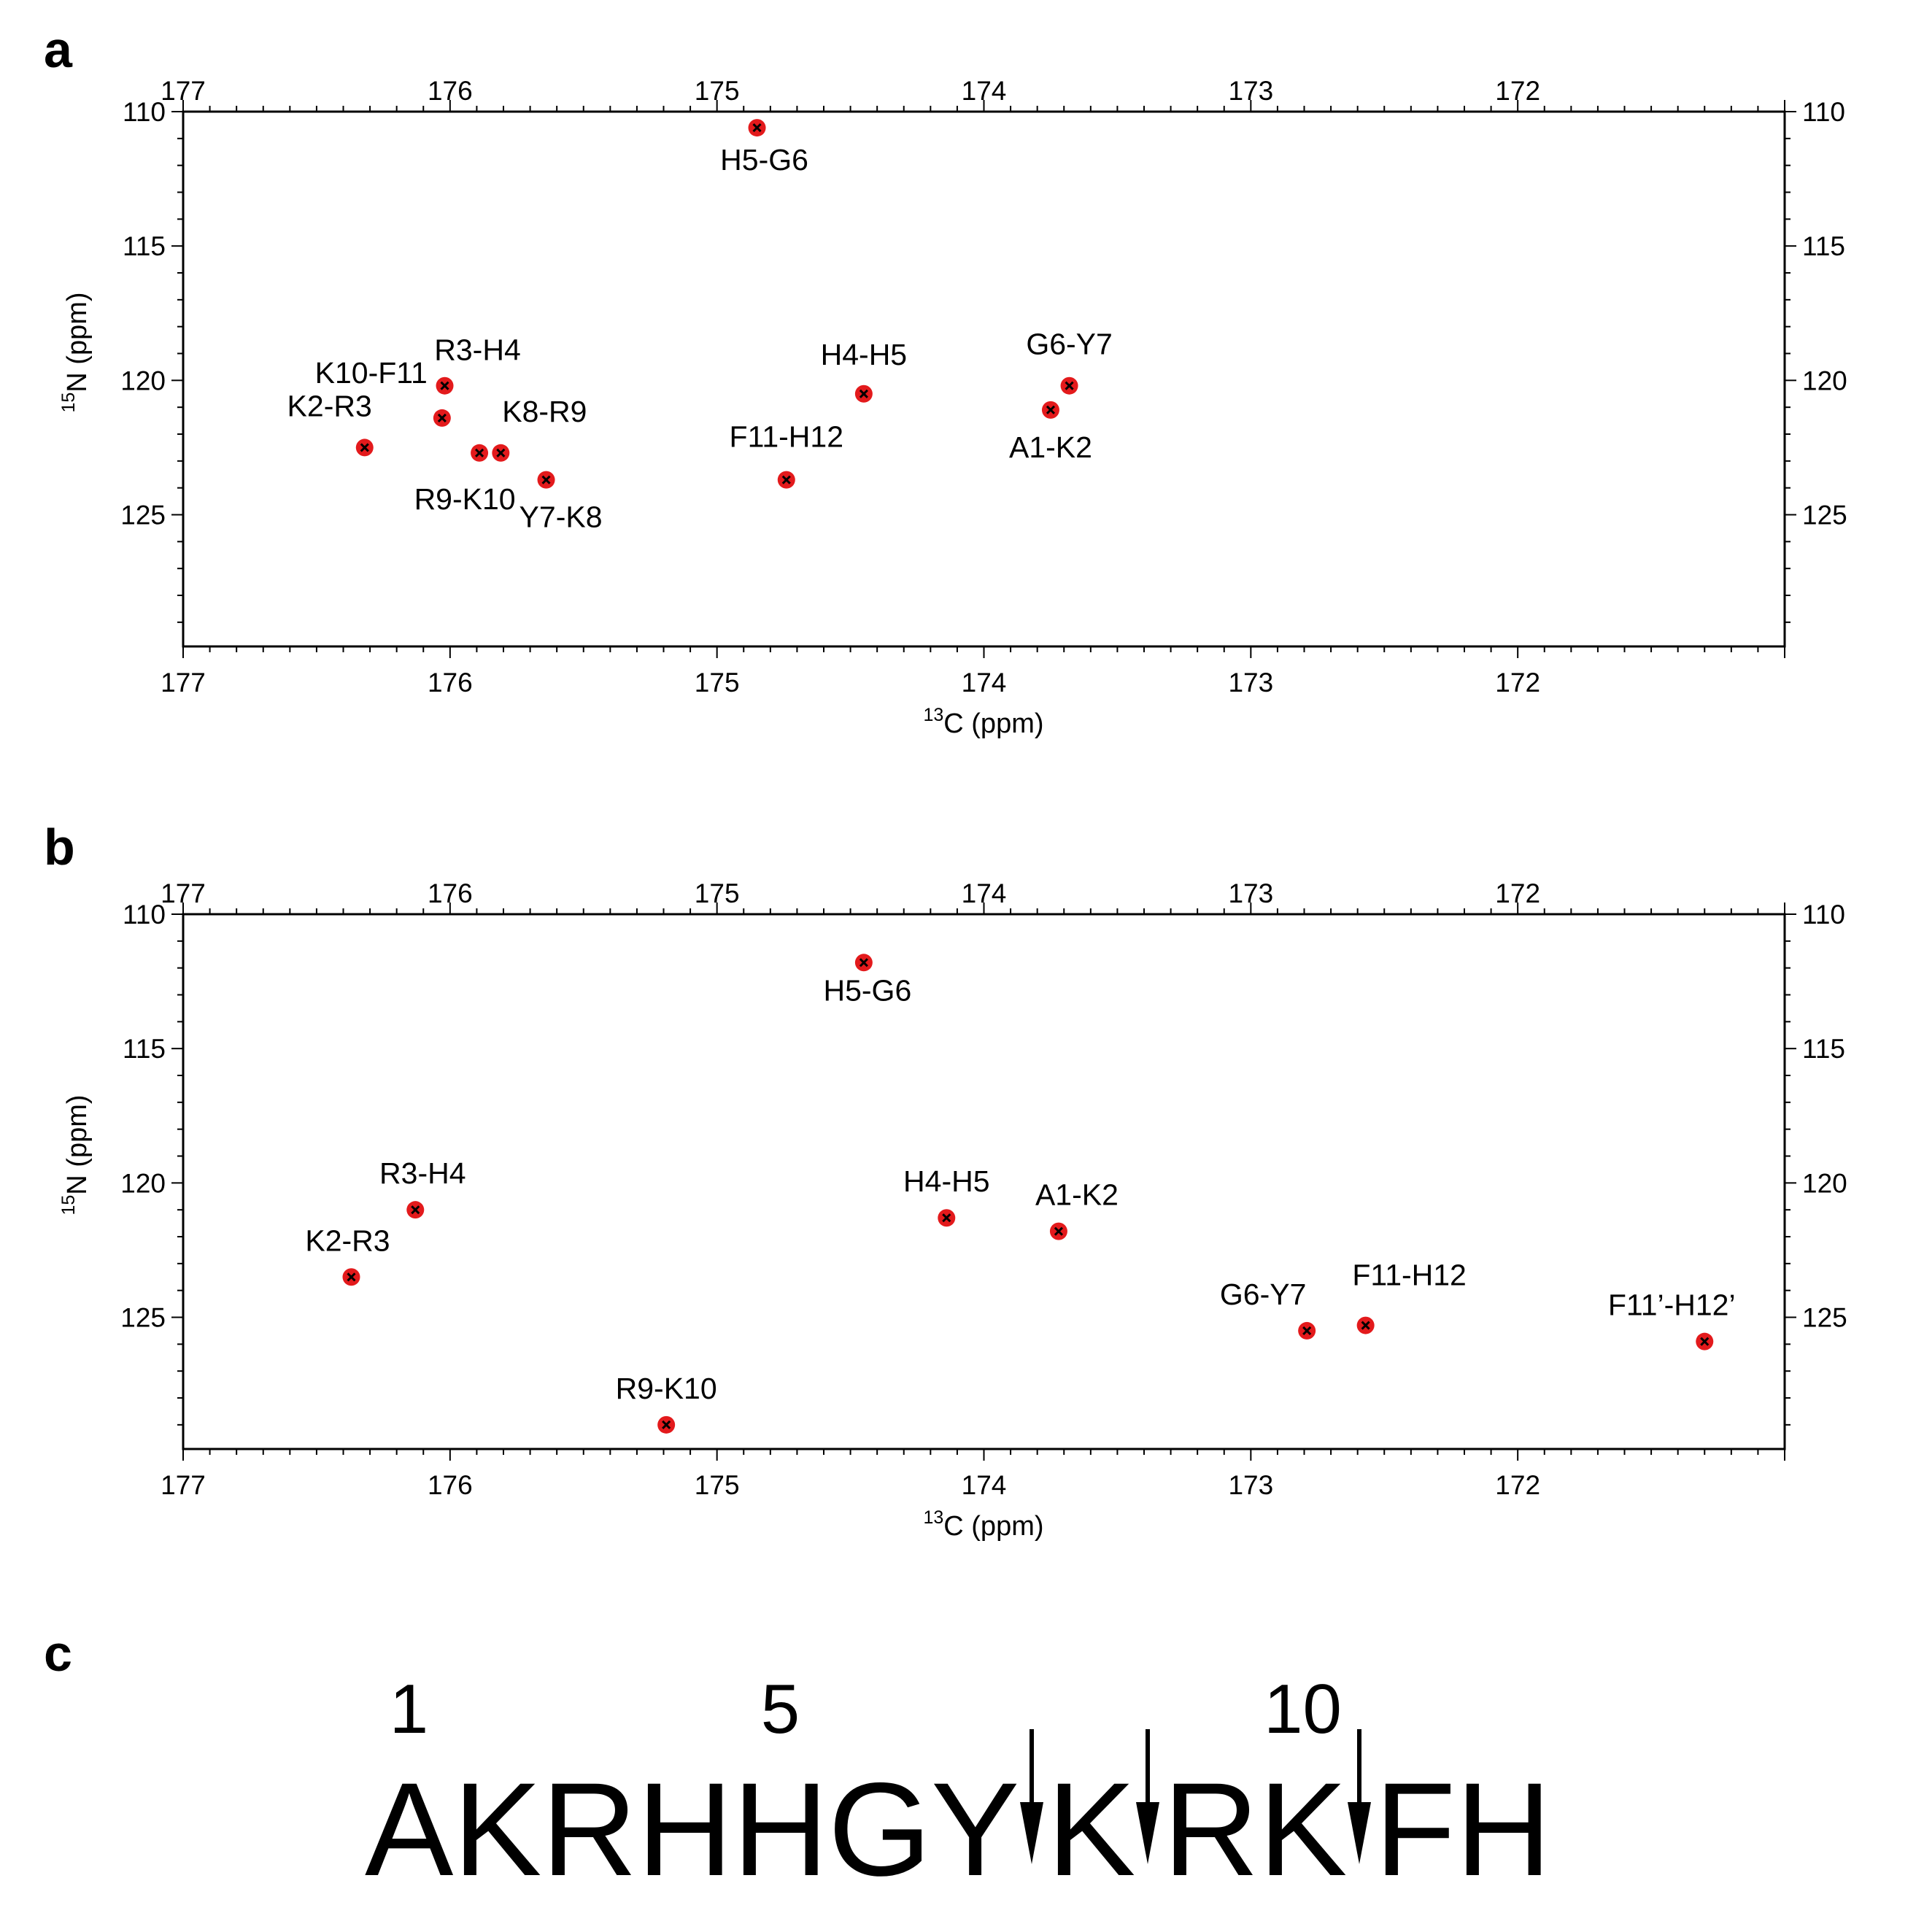 This screenshot has height=1932, width=1916. Describe the element at coordinates (1672, 1305) in the screenshot. I see `peak-label: F11’-H12’` at that location.